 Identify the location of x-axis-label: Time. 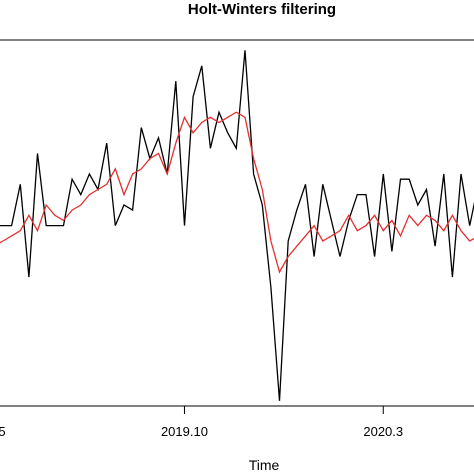
(264, 465).